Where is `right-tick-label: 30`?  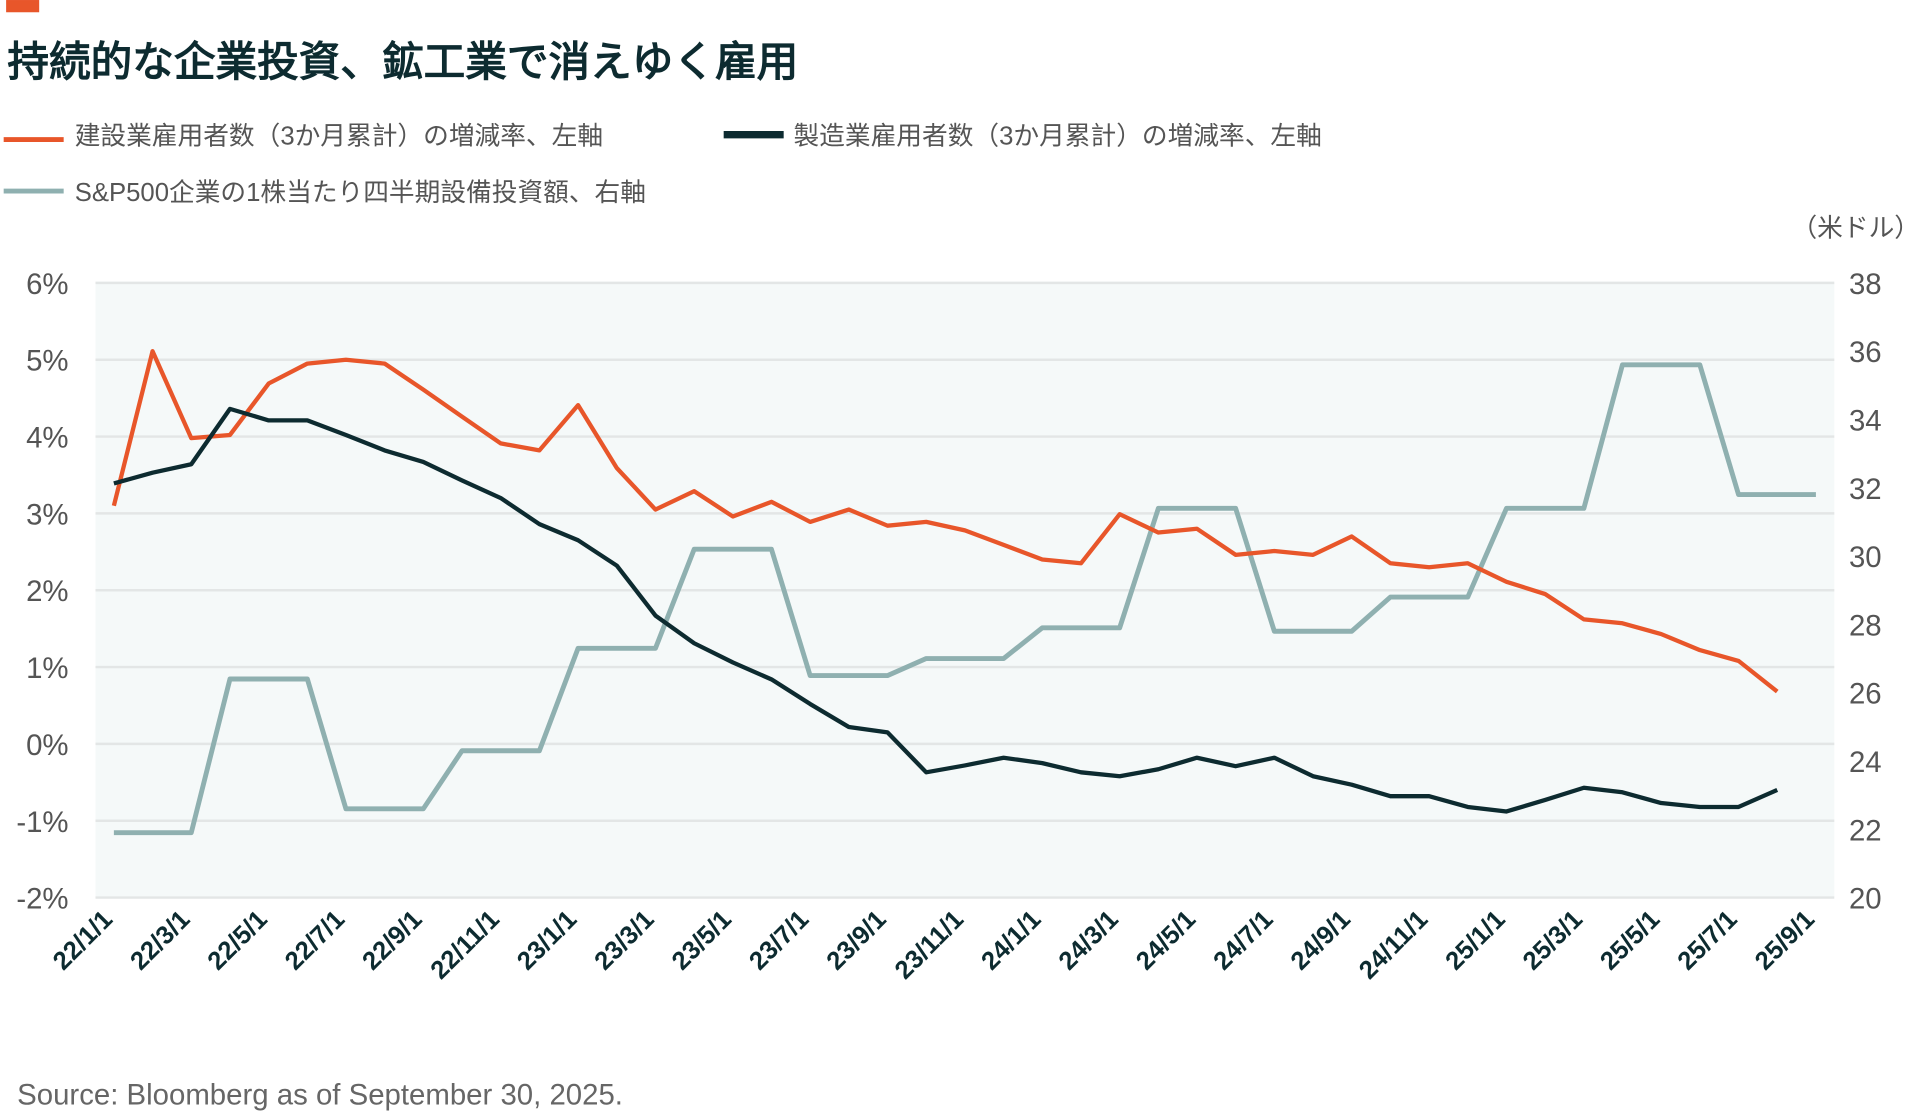 right-tick-label: 30 is located at coordinates (1865, 557).